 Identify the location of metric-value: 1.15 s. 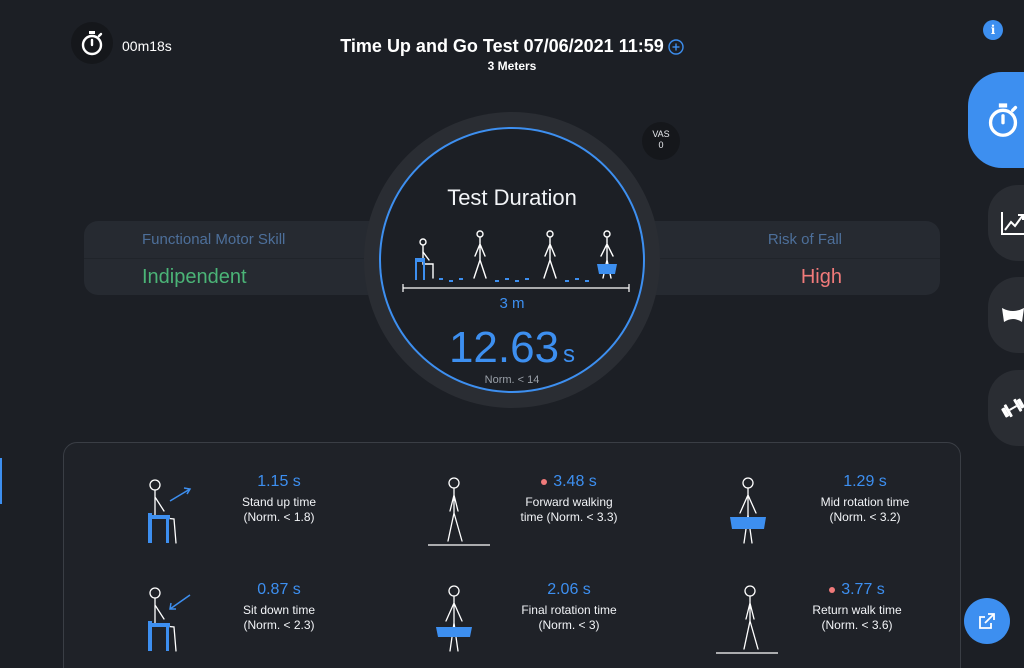
(279, 482).